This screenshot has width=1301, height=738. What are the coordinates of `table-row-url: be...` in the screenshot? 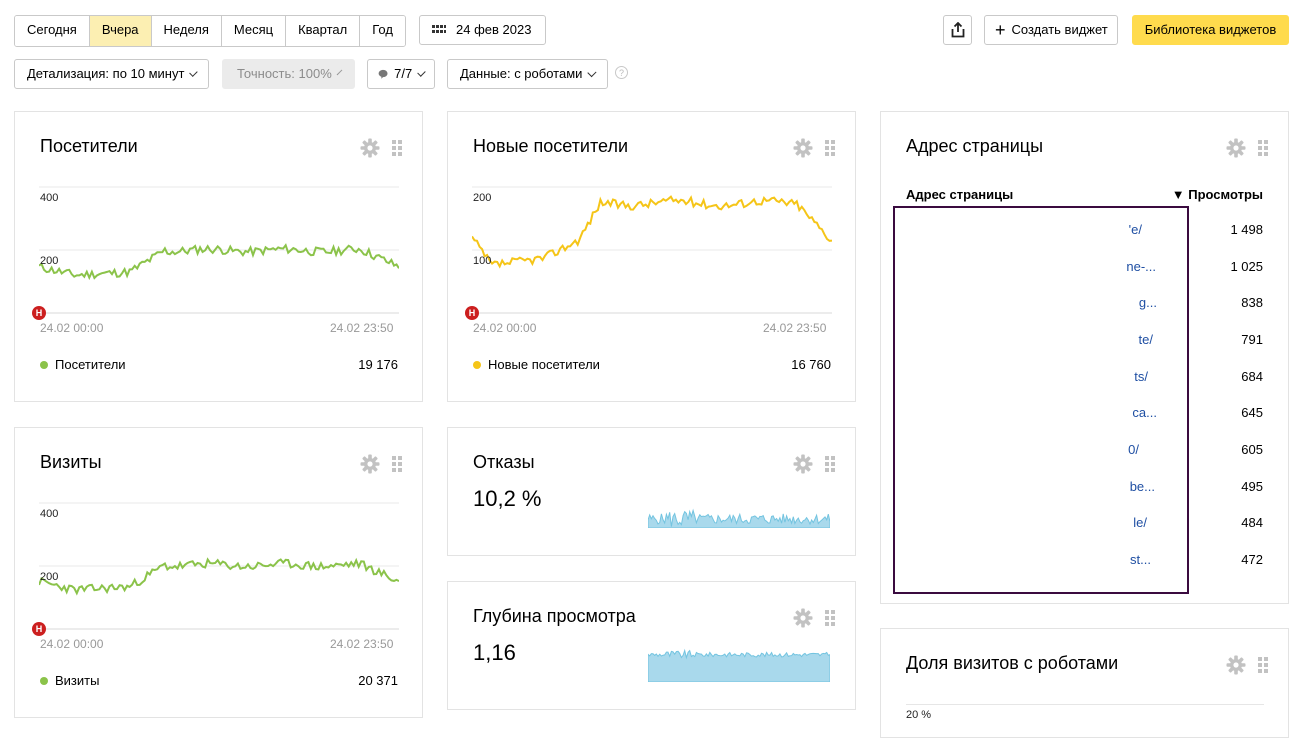 It's located at (1142, 486).